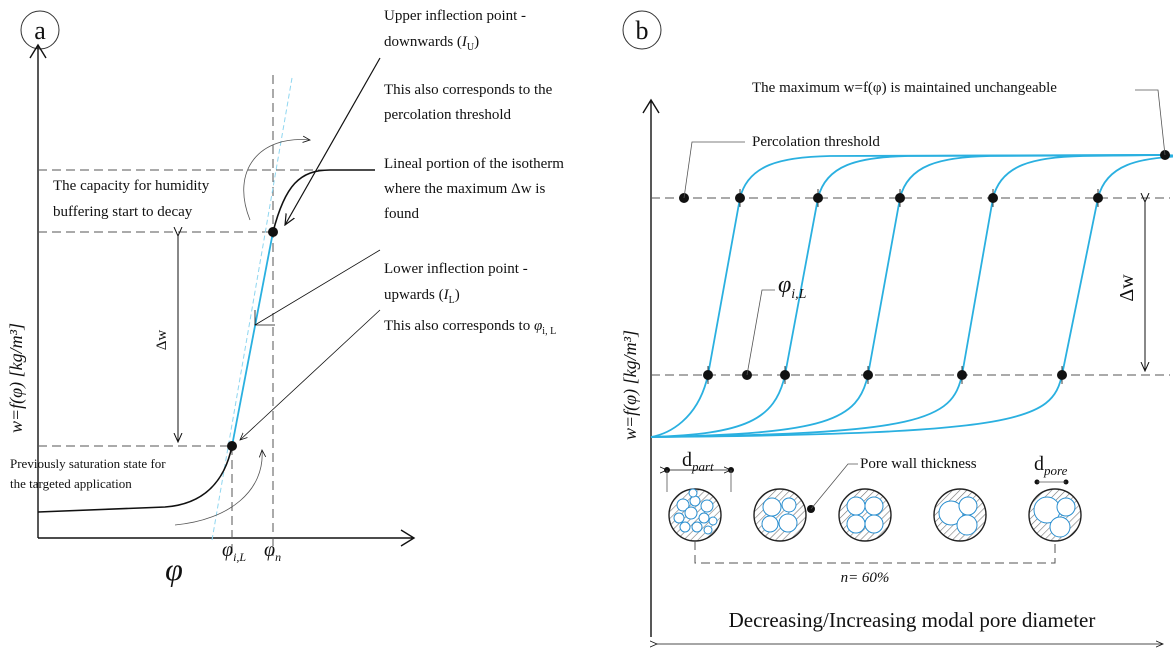 The image size is (1173, 653). What do you see at coordinates (918, 464) in the screenshot?
I see `note: Pore wall thickness` at bounding box center [918, 464].